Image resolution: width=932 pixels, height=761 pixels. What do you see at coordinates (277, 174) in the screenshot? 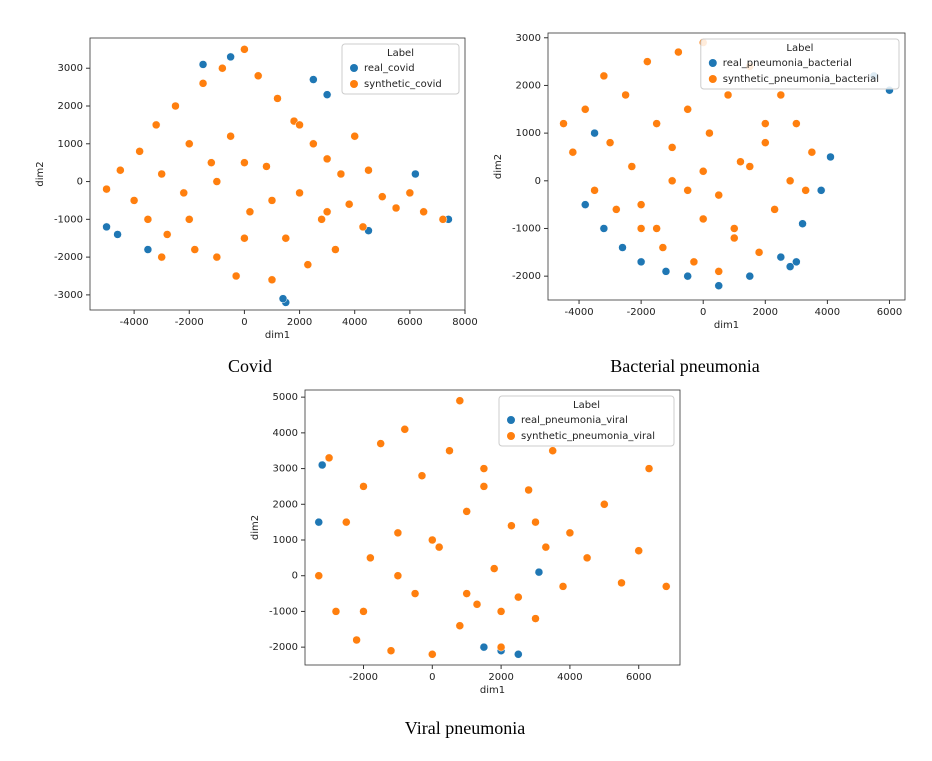
I see `plot-frame` at bounding box center [277, 174].